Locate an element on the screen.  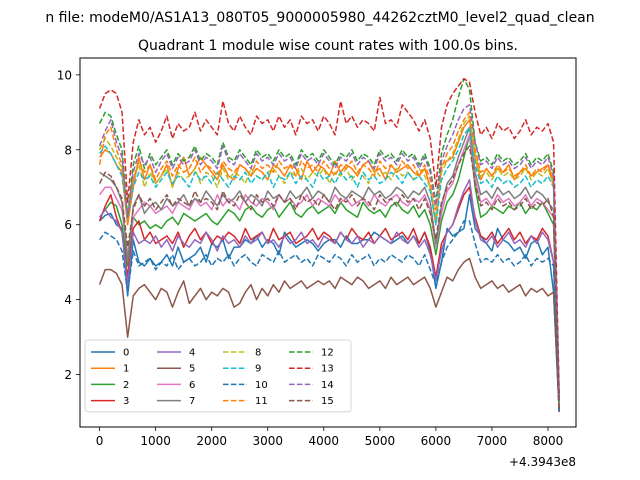
legend-label-4: 4 is located at coordinates (192, 353).